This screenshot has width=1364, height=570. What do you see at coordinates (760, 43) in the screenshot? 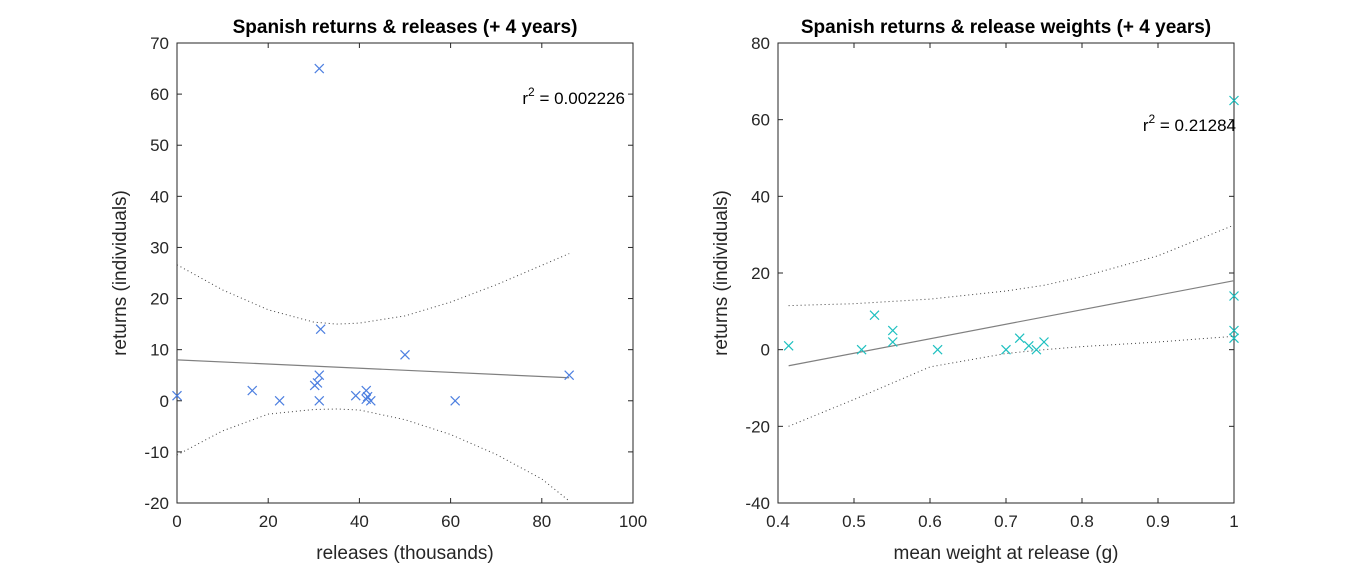
I see `y-tick-label: 80` at bounding box center [760, 43].